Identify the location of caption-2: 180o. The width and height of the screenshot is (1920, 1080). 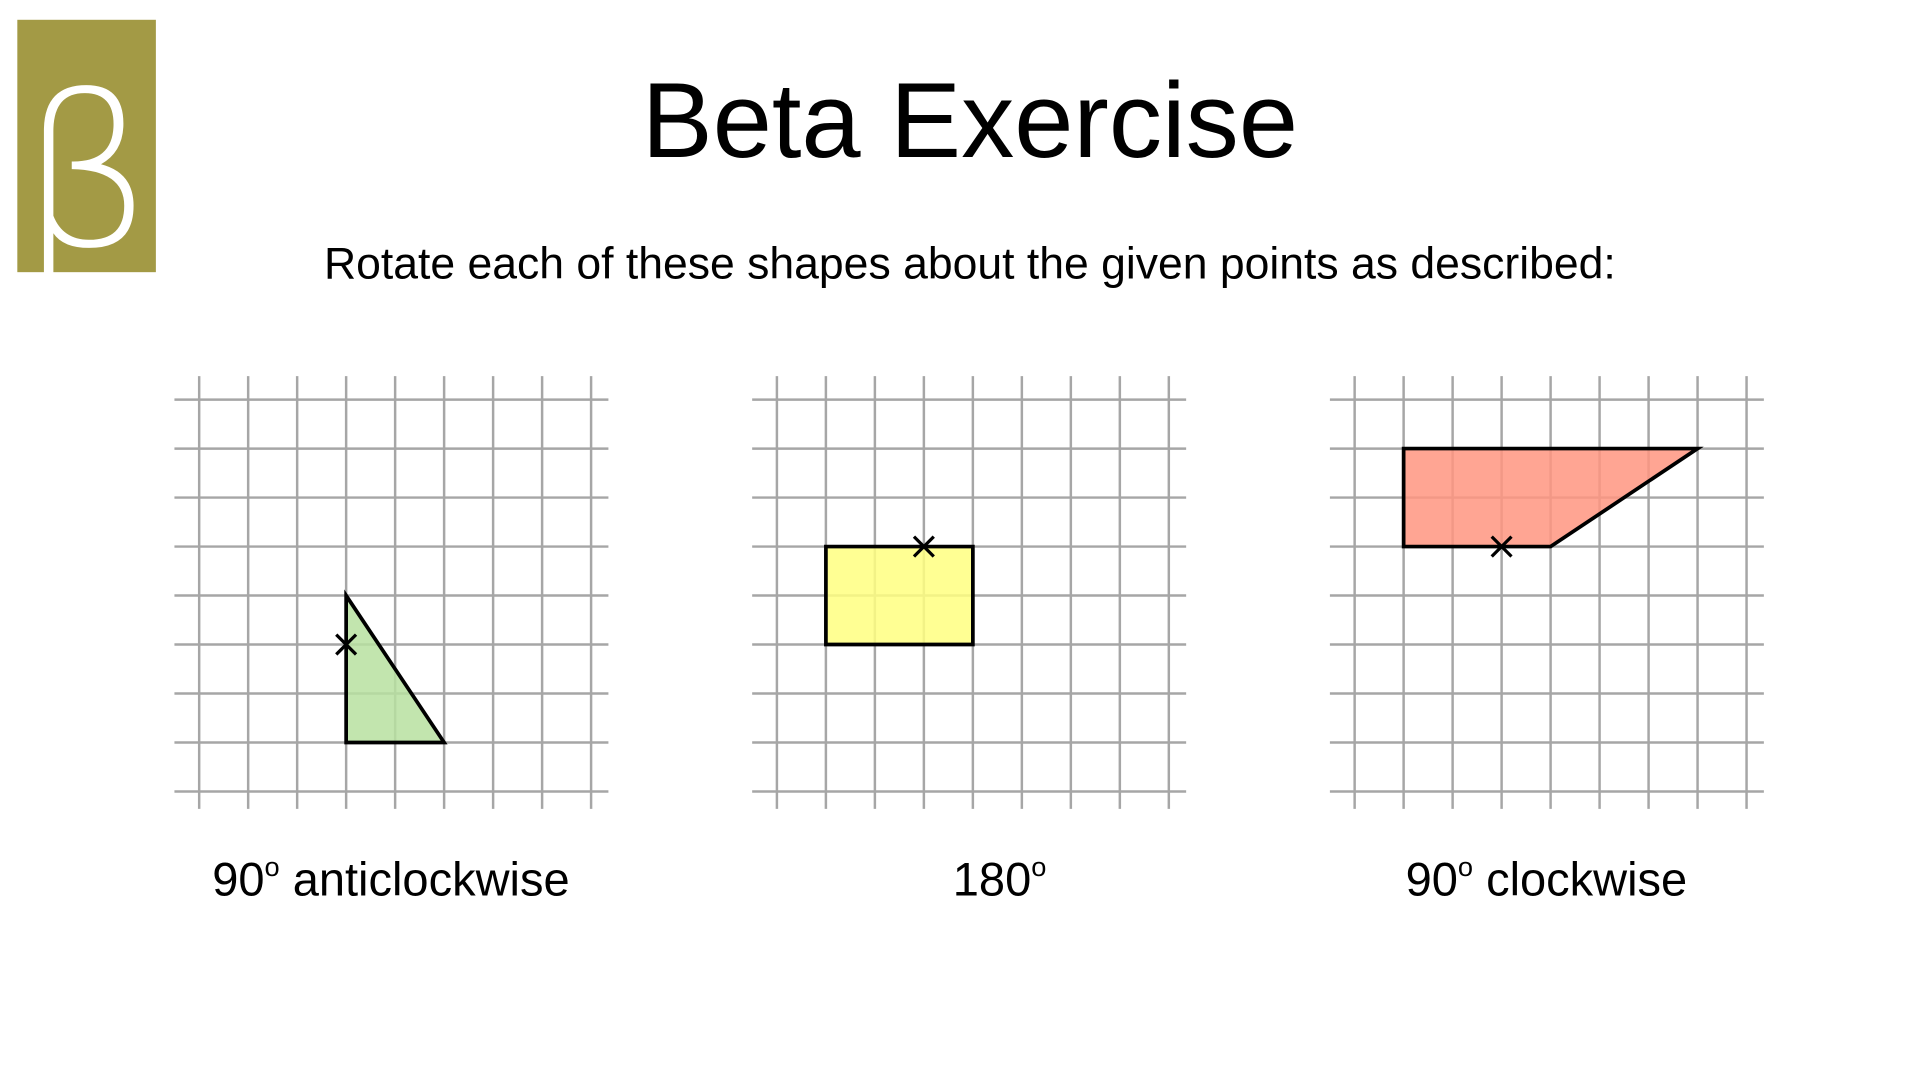
(1000, 878).